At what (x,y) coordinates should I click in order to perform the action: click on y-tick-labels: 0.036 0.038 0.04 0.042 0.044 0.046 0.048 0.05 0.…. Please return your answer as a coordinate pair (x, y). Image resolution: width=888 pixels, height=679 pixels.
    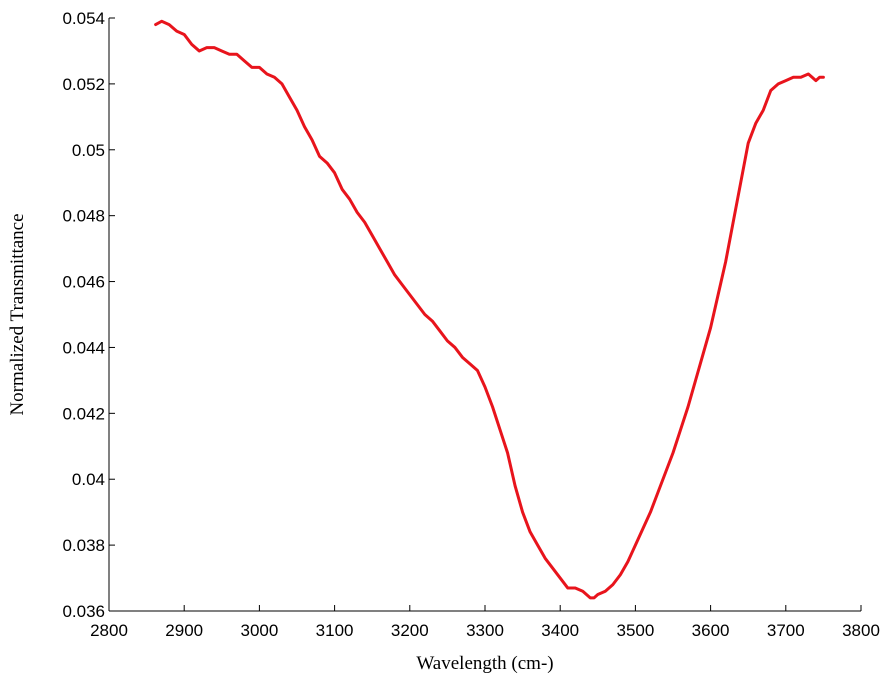
    Looking at the image, I should click on (83, 315).